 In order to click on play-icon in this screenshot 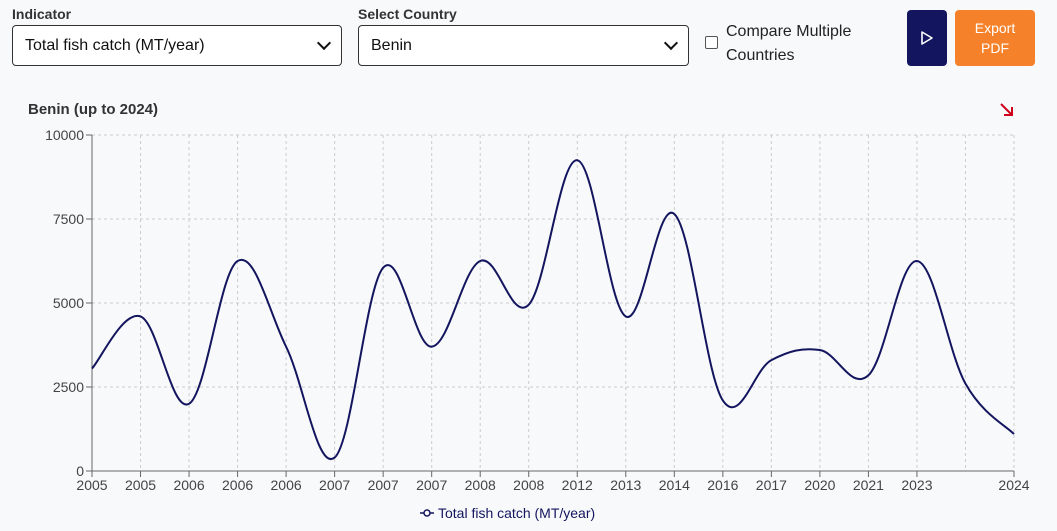, I will do `click(927, 38)`.